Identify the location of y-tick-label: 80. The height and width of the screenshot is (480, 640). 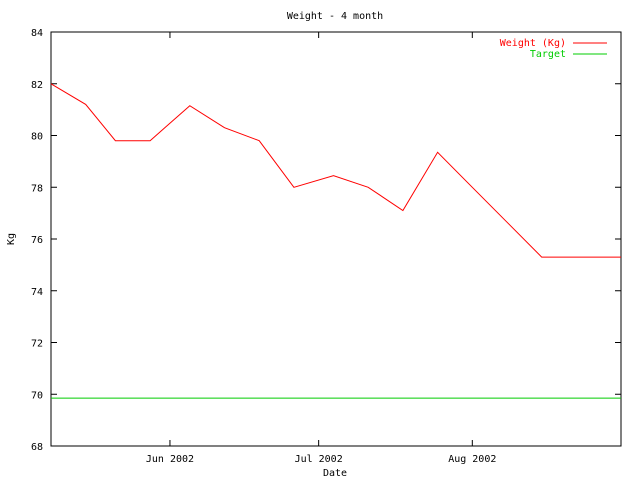
(37, 137).